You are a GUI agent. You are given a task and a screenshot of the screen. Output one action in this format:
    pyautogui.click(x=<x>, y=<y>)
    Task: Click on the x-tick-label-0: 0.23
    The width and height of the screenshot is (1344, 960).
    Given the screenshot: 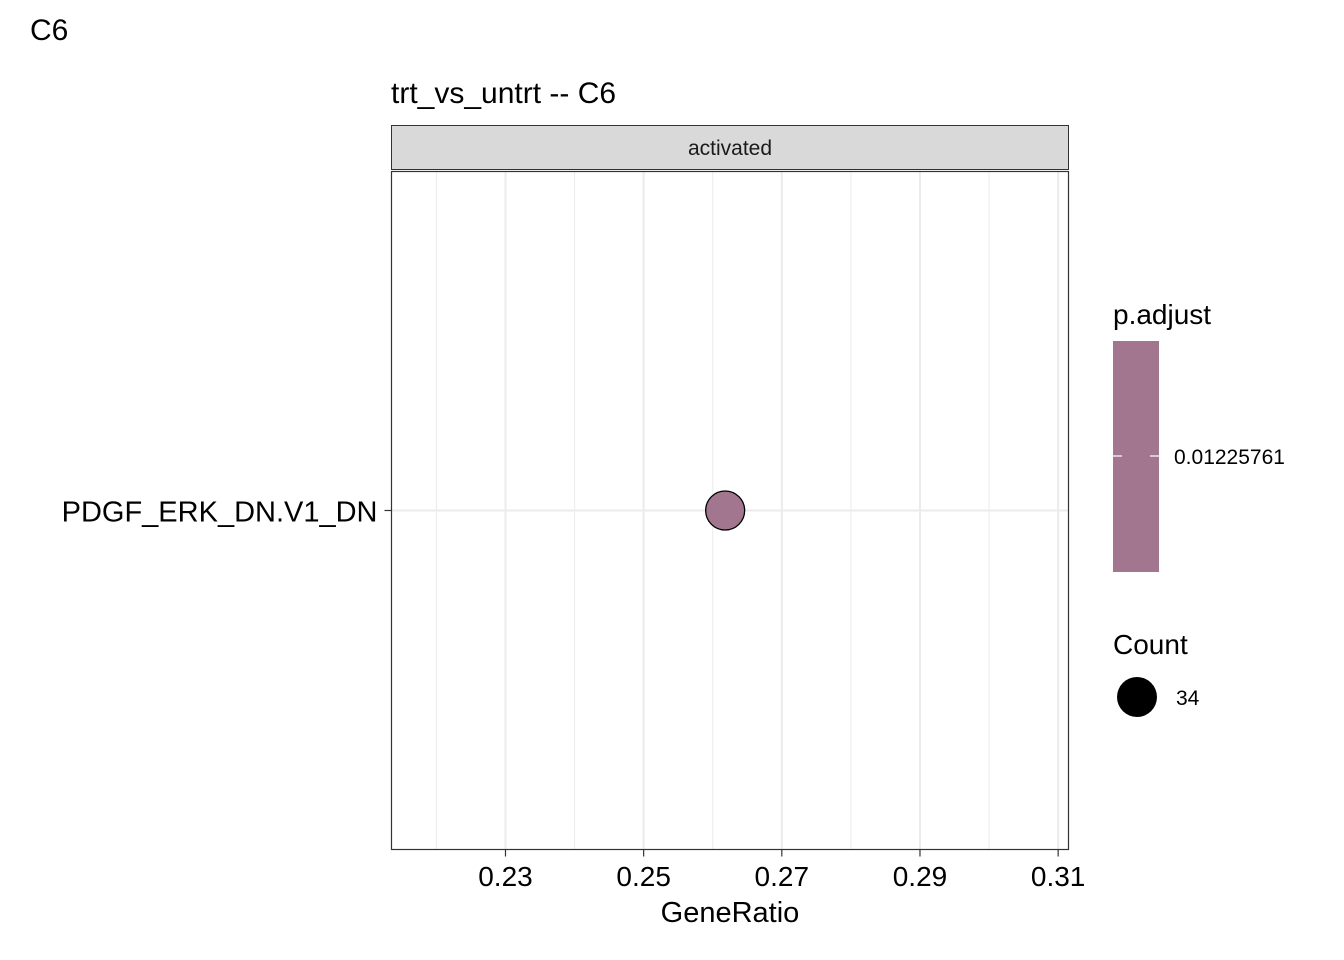 What is the action you would take?
    pyautogui.click(x=505, y=876)
    